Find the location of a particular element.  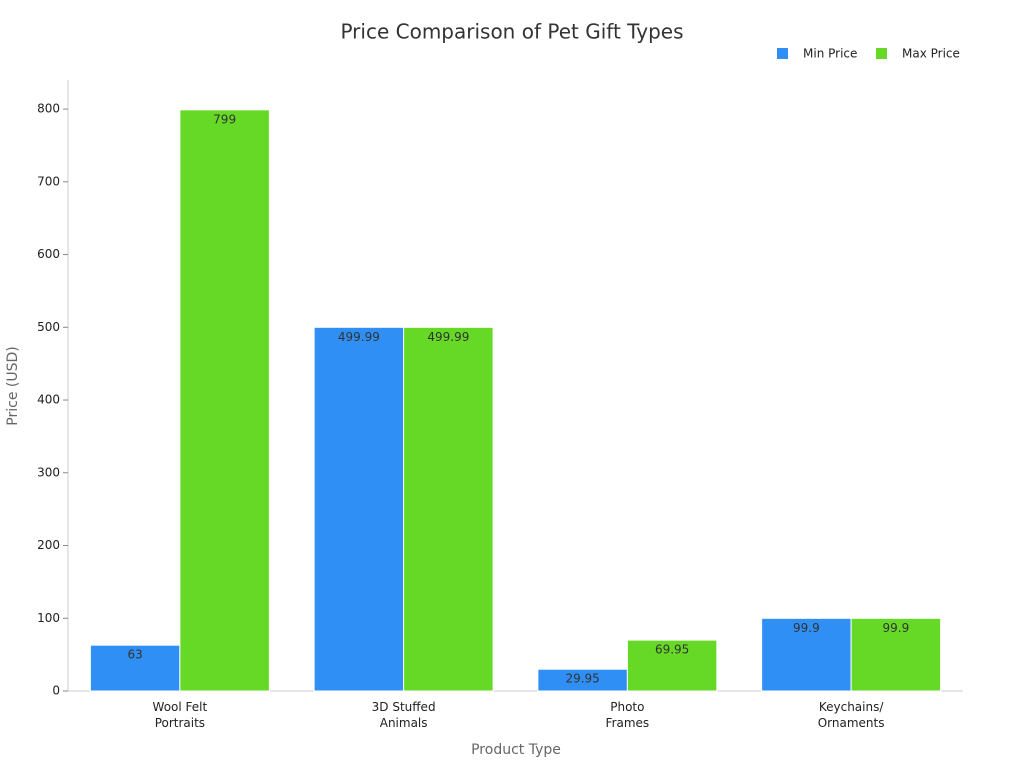

value-label: 63 is located at coordinates (134, 655).